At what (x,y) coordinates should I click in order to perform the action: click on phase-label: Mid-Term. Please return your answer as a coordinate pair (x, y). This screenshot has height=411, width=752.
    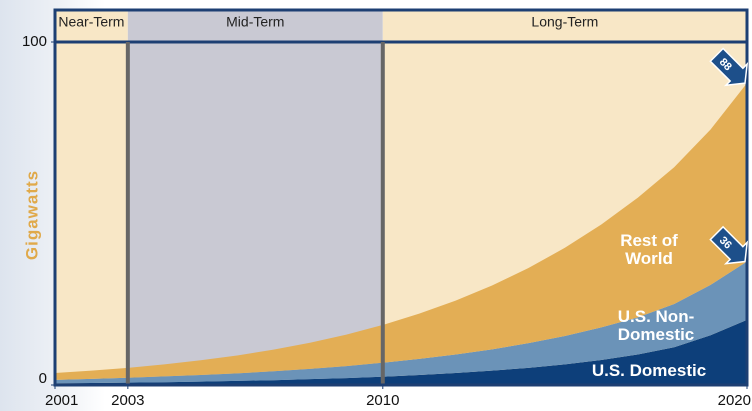
    Looking at the image, I should click on (255, 22).